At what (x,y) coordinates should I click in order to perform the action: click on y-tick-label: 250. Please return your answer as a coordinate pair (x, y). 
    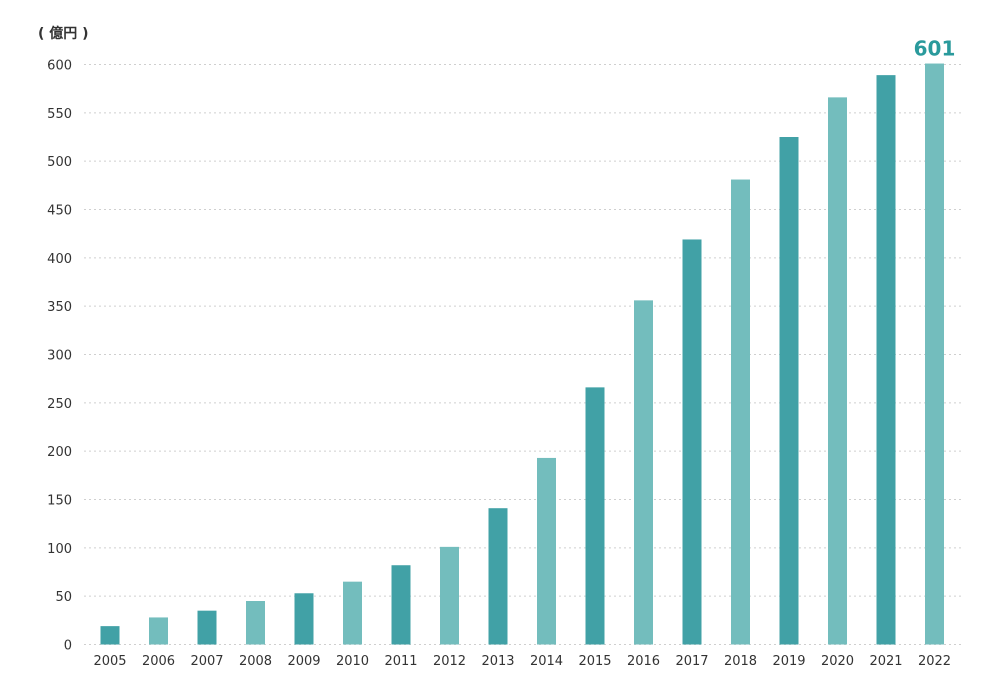
    Looking at the image, I should click on (59, 404).